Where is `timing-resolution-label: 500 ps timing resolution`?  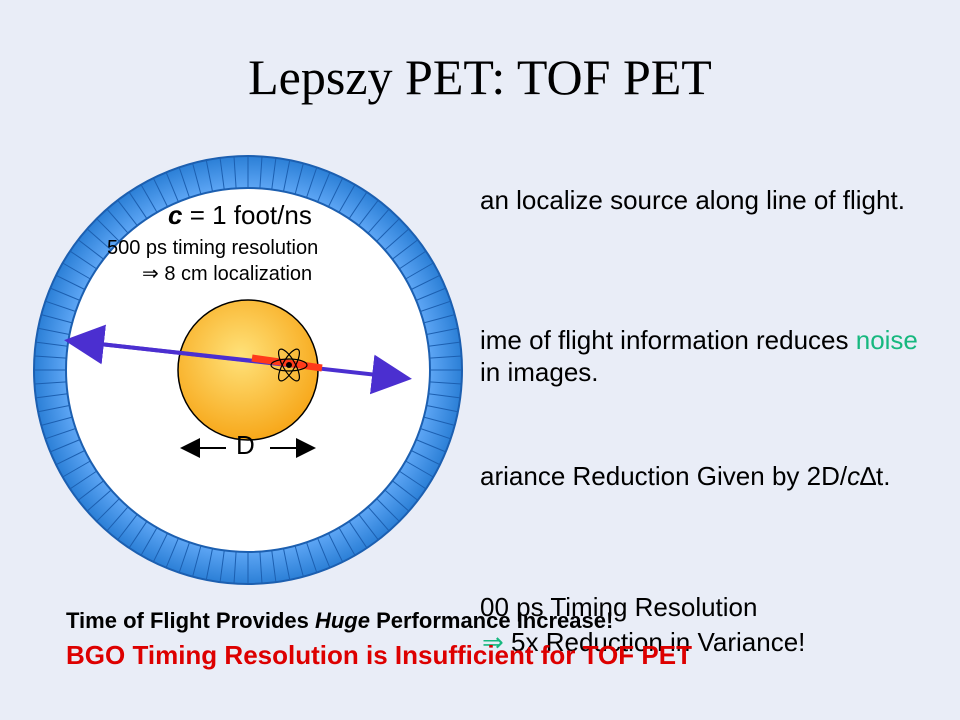 timing-resolution-label: 500 ps timing resolution is located at coordinates (213, 248).